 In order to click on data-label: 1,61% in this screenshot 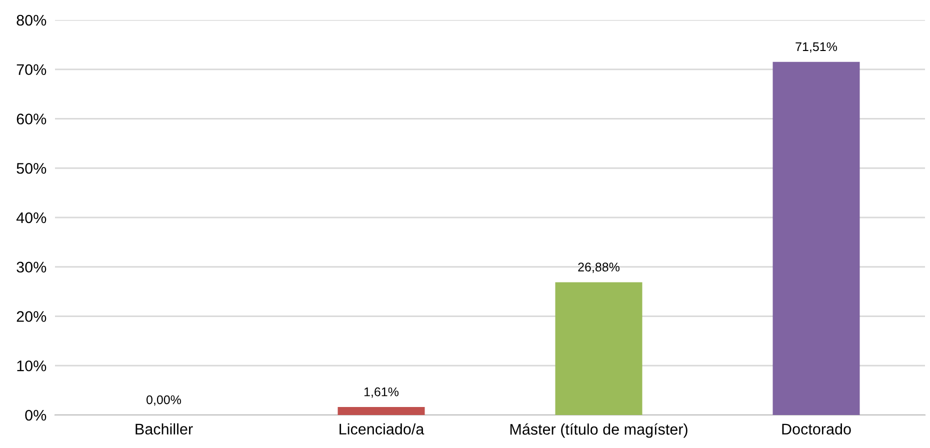, I will do `click(381, 392)`.